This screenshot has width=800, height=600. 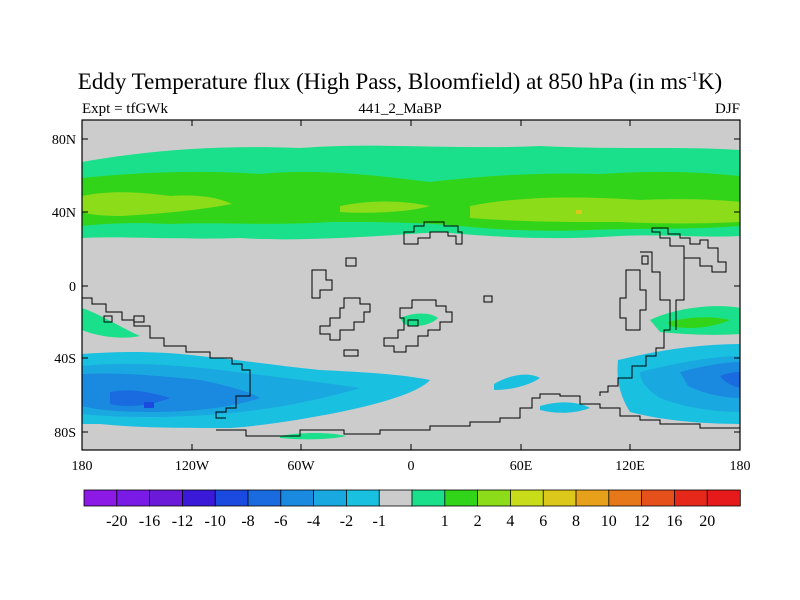 I want to click on y-tick-label-40n: 40N, so click(x=64, y=213).